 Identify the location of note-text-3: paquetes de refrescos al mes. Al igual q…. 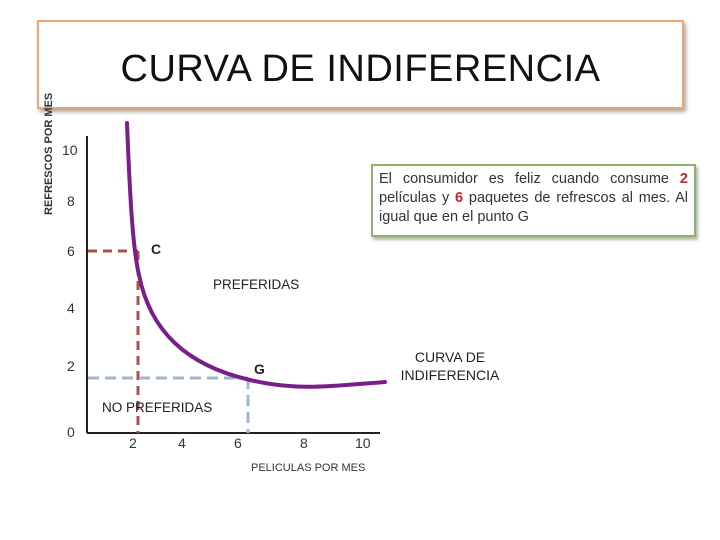
(533, 207).